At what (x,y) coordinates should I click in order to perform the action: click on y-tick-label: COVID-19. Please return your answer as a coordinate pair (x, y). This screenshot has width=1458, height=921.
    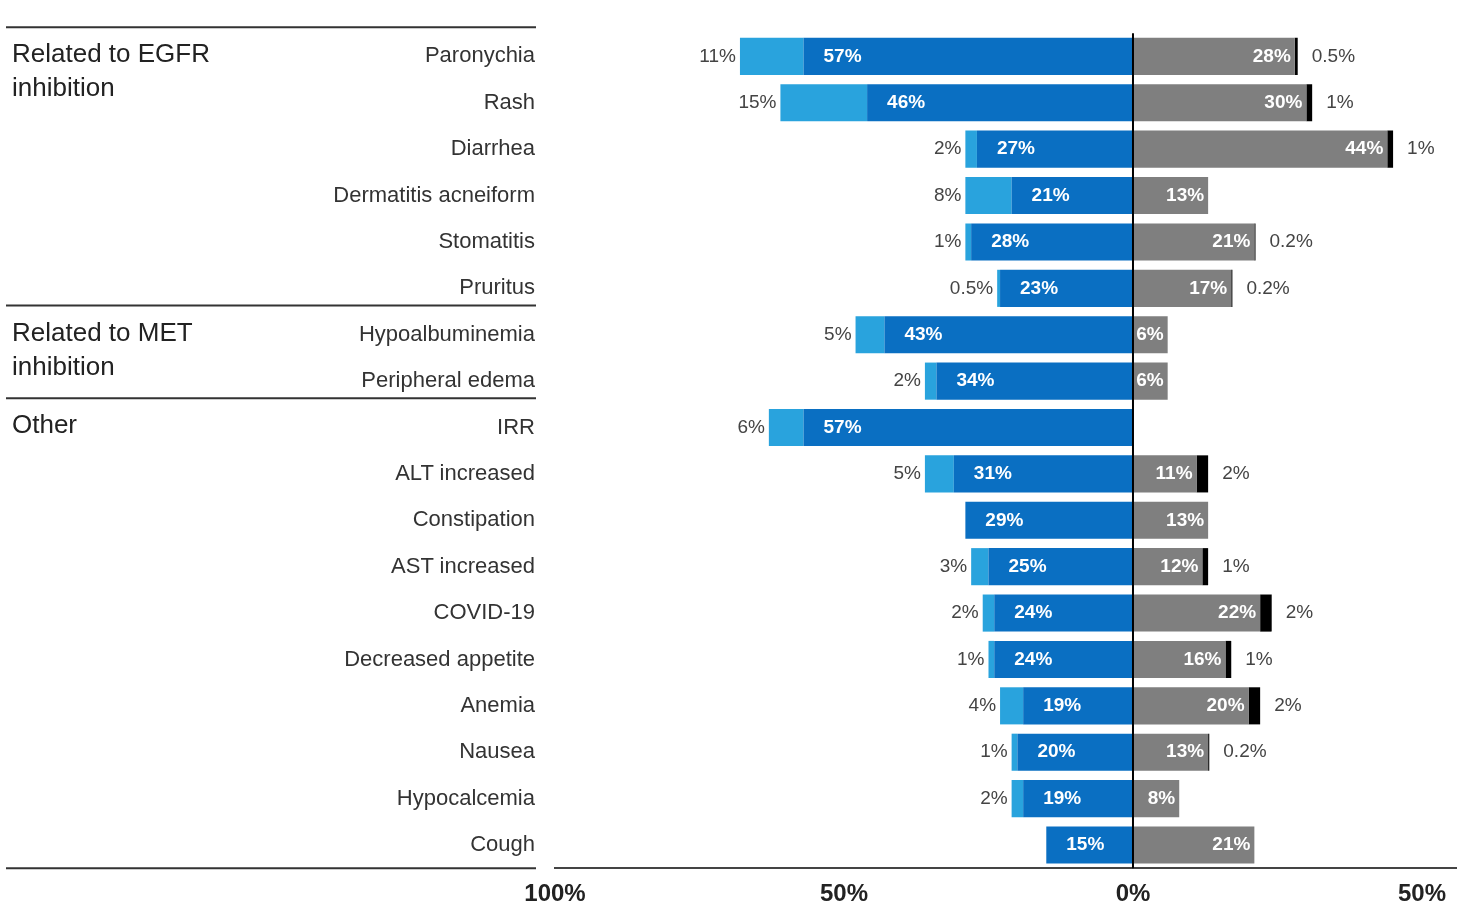
    Looking at the image, I should click on (484, 612).